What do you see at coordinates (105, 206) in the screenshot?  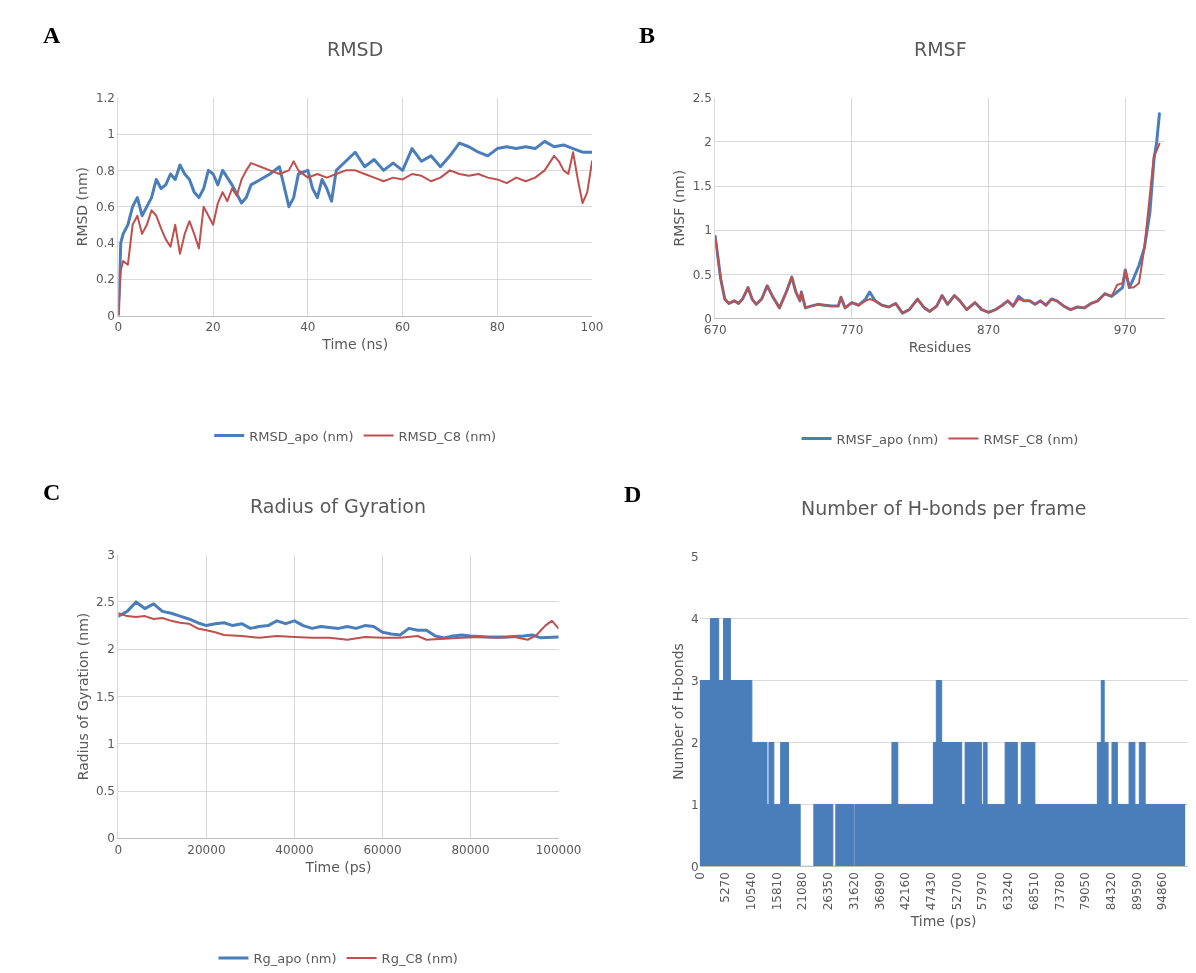 I see `y-tick-label: 0.6` at bounding box center [105, 206].